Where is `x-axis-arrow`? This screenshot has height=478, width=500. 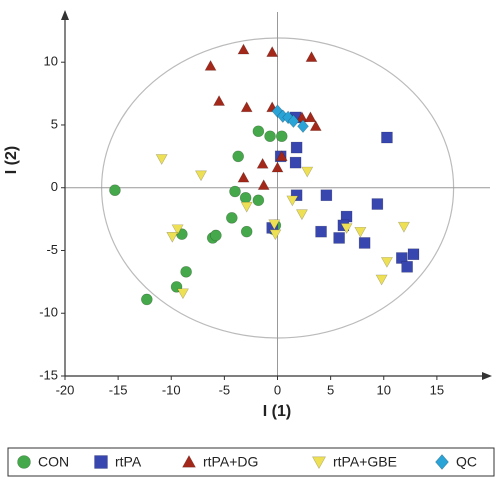 x-axis-arrow is located at coordinates (487, 376).